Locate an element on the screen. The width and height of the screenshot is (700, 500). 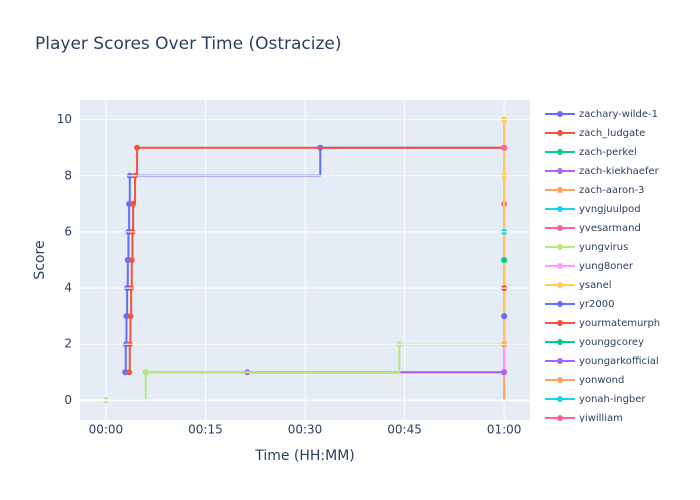
y-tick-label: 8 is located at coordinates (68, 175).